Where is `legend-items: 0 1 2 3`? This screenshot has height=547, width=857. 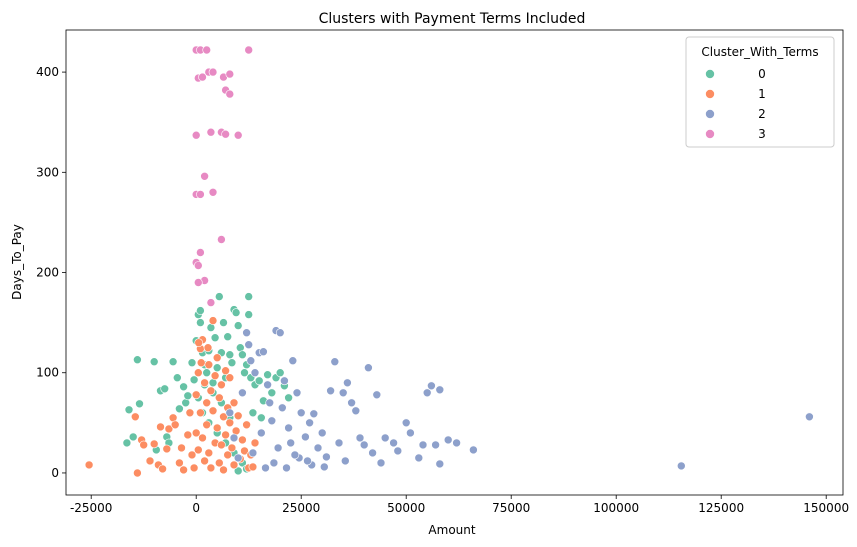 legend-items: 0 1 2 3 is located at coordinates (735, 104).